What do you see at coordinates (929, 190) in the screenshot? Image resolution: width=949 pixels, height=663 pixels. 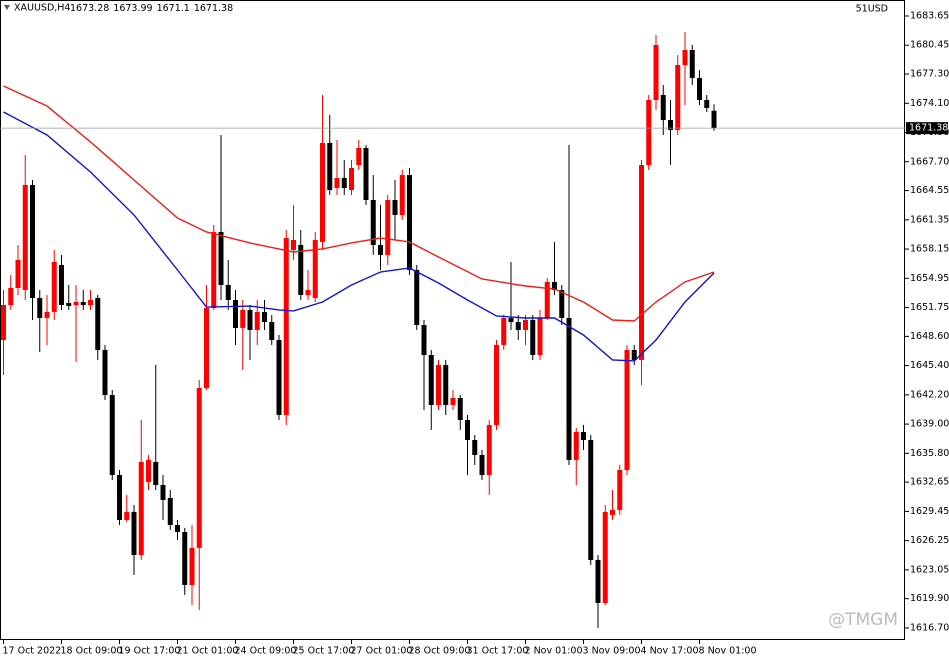 I see `y-tick-label: 1664.55` at bounding box center [929, 190].